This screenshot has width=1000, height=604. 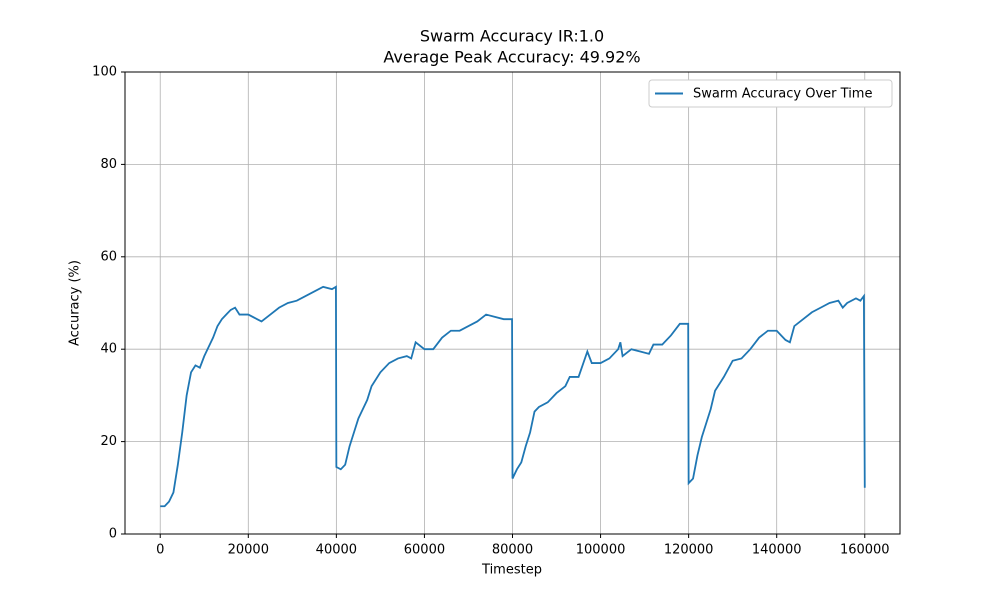 I want to click on legend-box, so click(x=770, y=93).